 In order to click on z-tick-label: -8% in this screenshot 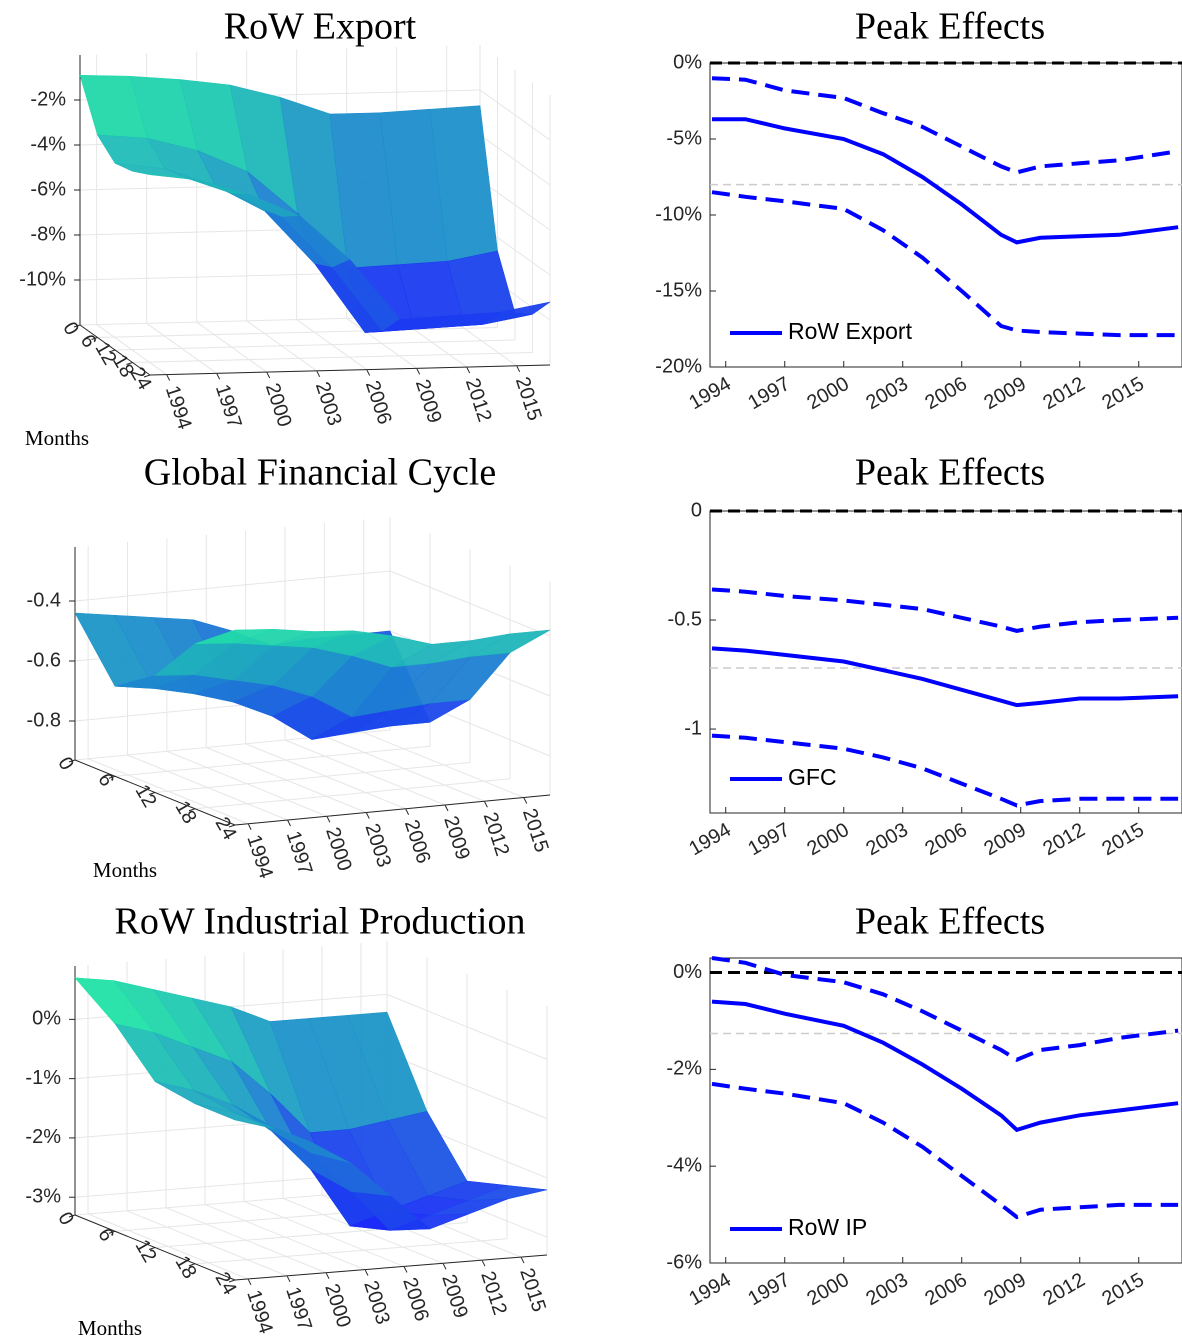, I will do `click(48, 234)`.